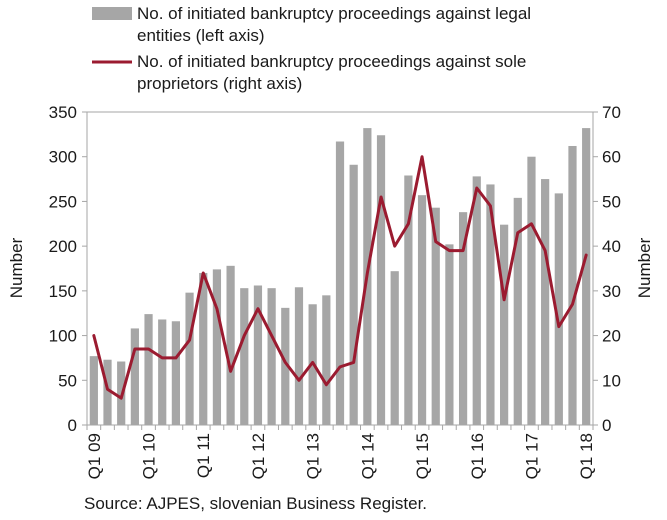  Describe the element at coordinates (63, 336) in the screenshot. I see `left-tick-label-100: 100` at that location.